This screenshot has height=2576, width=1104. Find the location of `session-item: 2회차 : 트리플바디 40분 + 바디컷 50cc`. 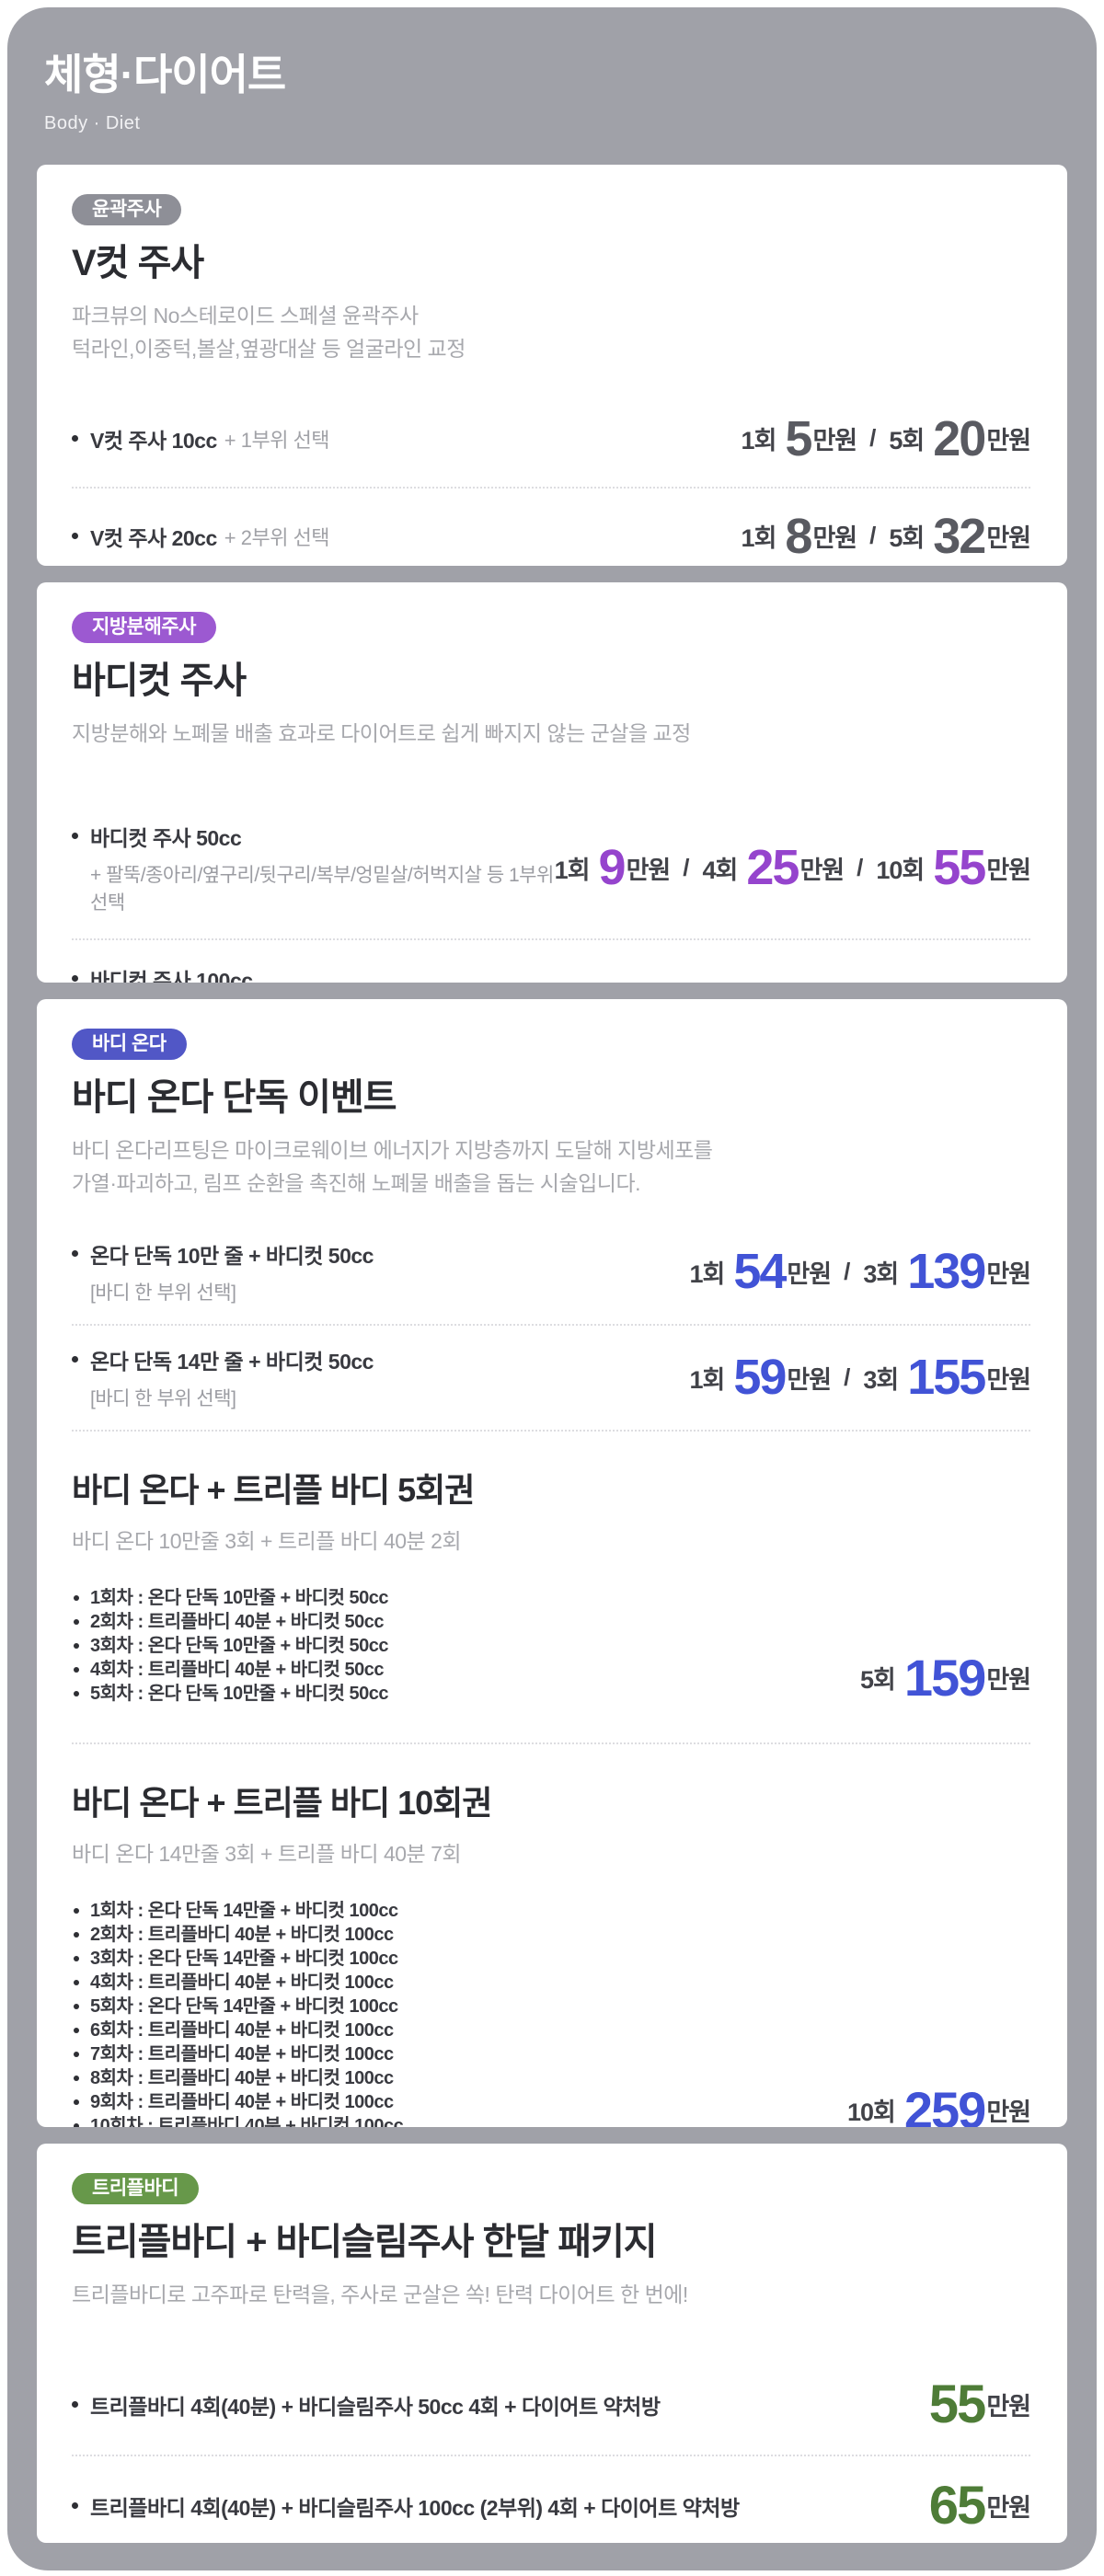

session-item: 2회차 : 트리플바디 40분 + 바디컷 50cc is located at coordinates (230, 1622).